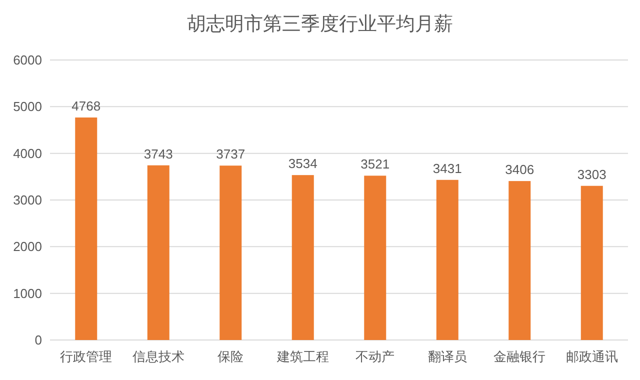  Describe the element at coordinates (302, 356) in the screenshot. I see `x-tick-label: 建筑工程` at that location.